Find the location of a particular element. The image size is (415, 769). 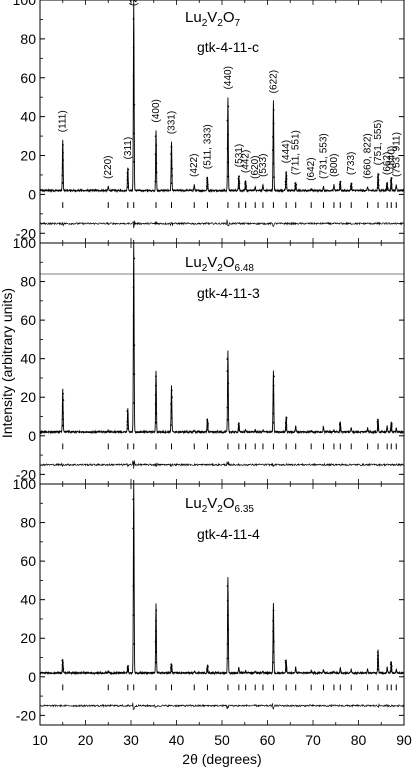

miller-index-label: (331) is located at coordinates (171, 122).